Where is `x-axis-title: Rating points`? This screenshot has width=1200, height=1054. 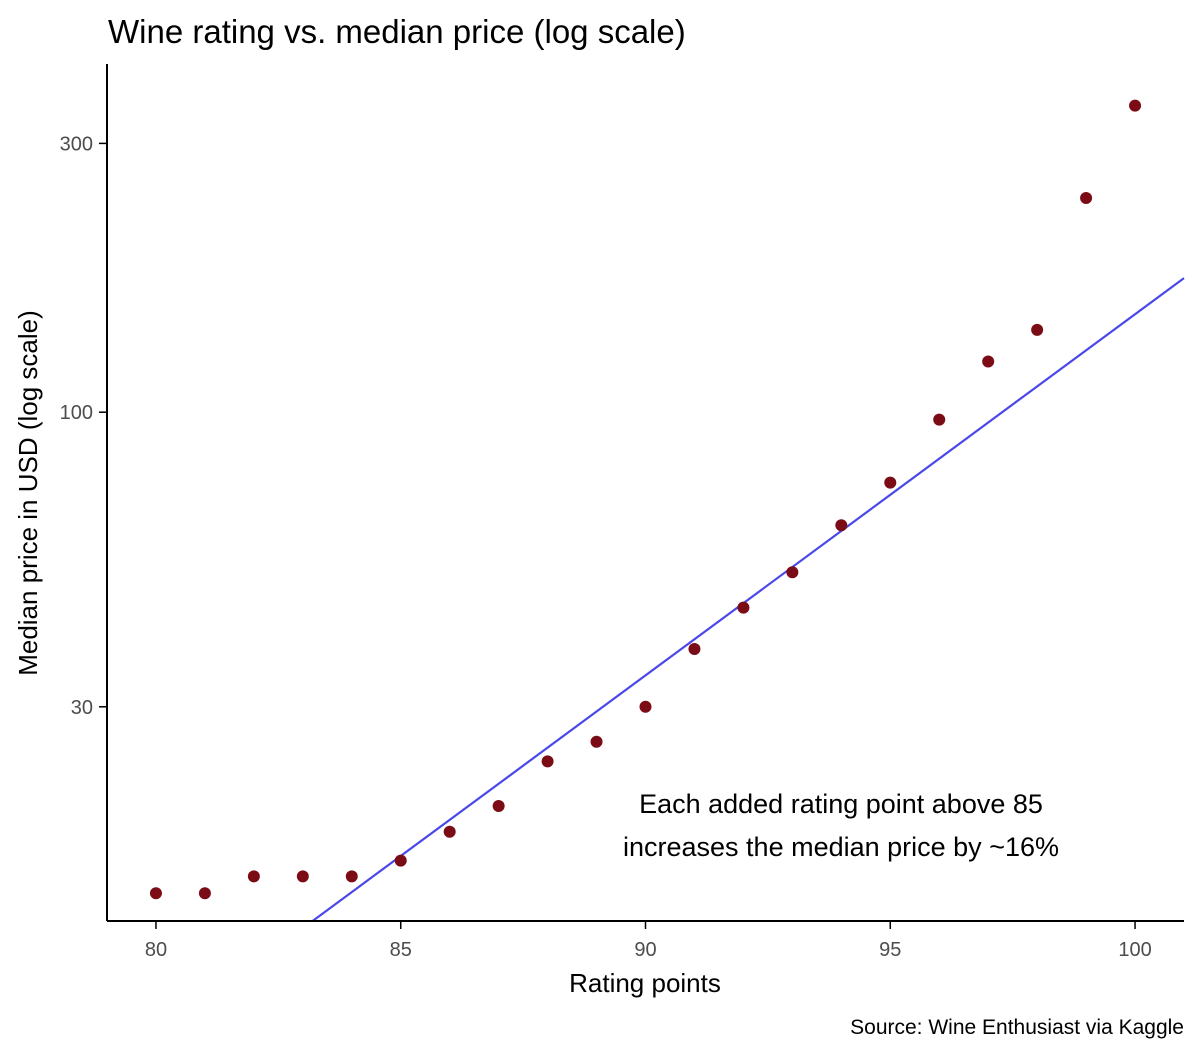 x-axis-title: Rating points is located at coordinates (645, 983).